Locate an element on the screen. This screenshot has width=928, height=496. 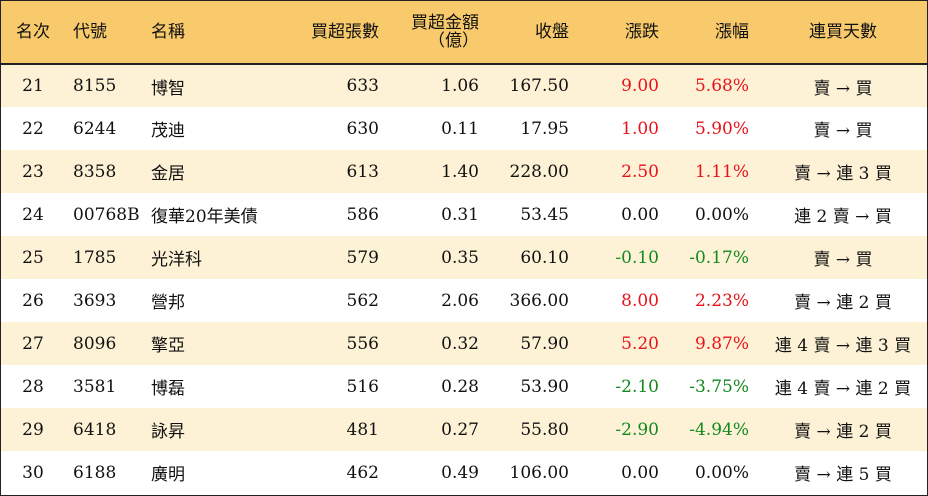
cell-net-buy-lots: 586 is located at coordinates (362, 214).